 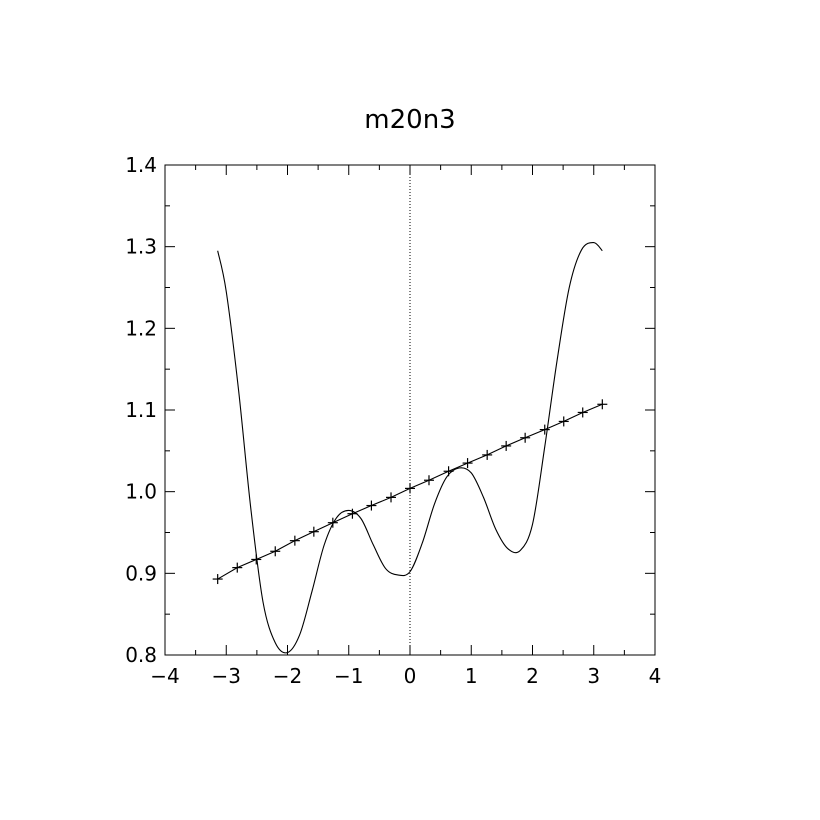 I want to click on chart-title: m20n3, so click(x=409, y=120).